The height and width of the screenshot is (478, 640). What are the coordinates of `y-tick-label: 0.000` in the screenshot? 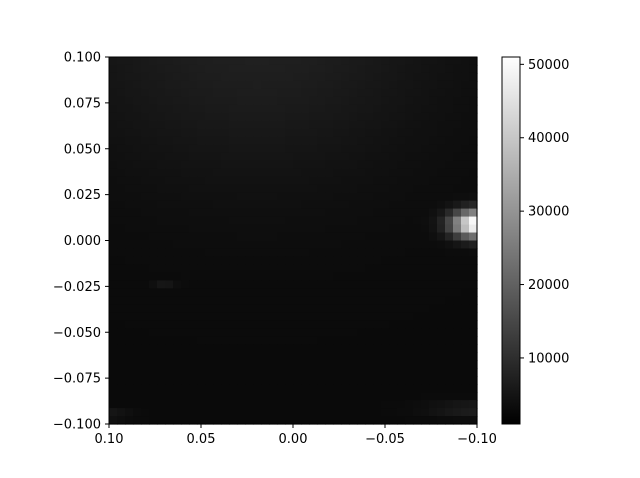 It's located at (82, 241).